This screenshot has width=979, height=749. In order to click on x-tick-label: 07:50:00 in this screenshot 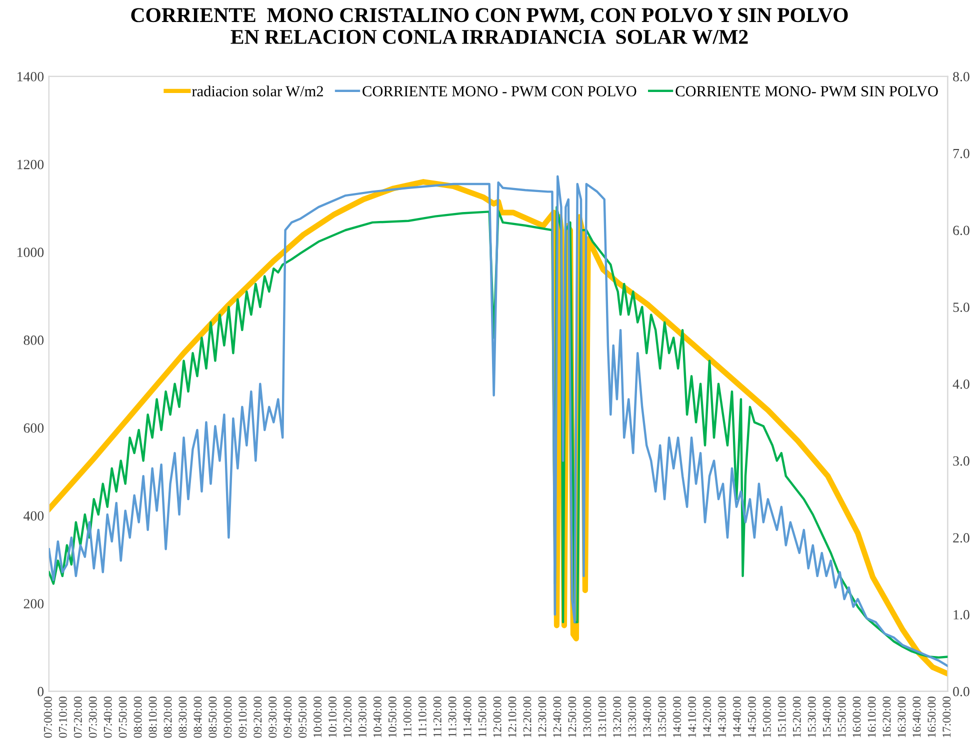, I will do `click(122, 717)`.